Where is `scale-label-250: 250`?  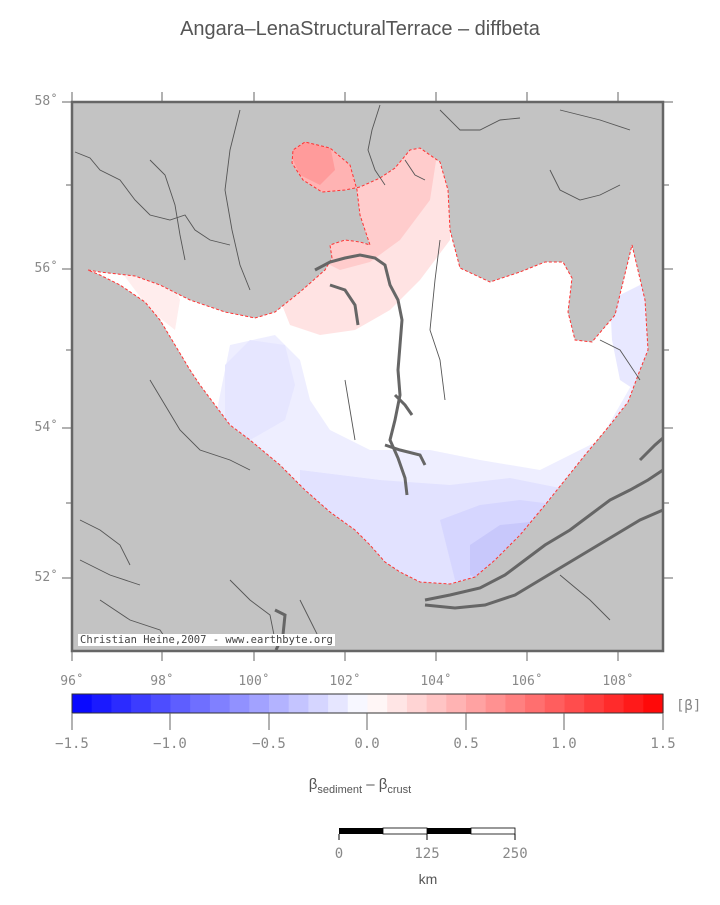
scale-label-250: 250 is located at coordinates (515, 854).